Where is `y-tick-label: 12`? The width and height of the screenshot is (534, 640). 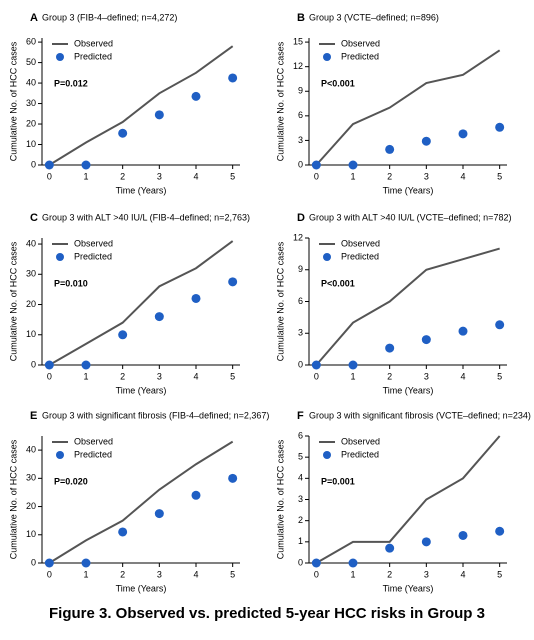 y-tick-label: 12 is located at coordinates (298, 237).